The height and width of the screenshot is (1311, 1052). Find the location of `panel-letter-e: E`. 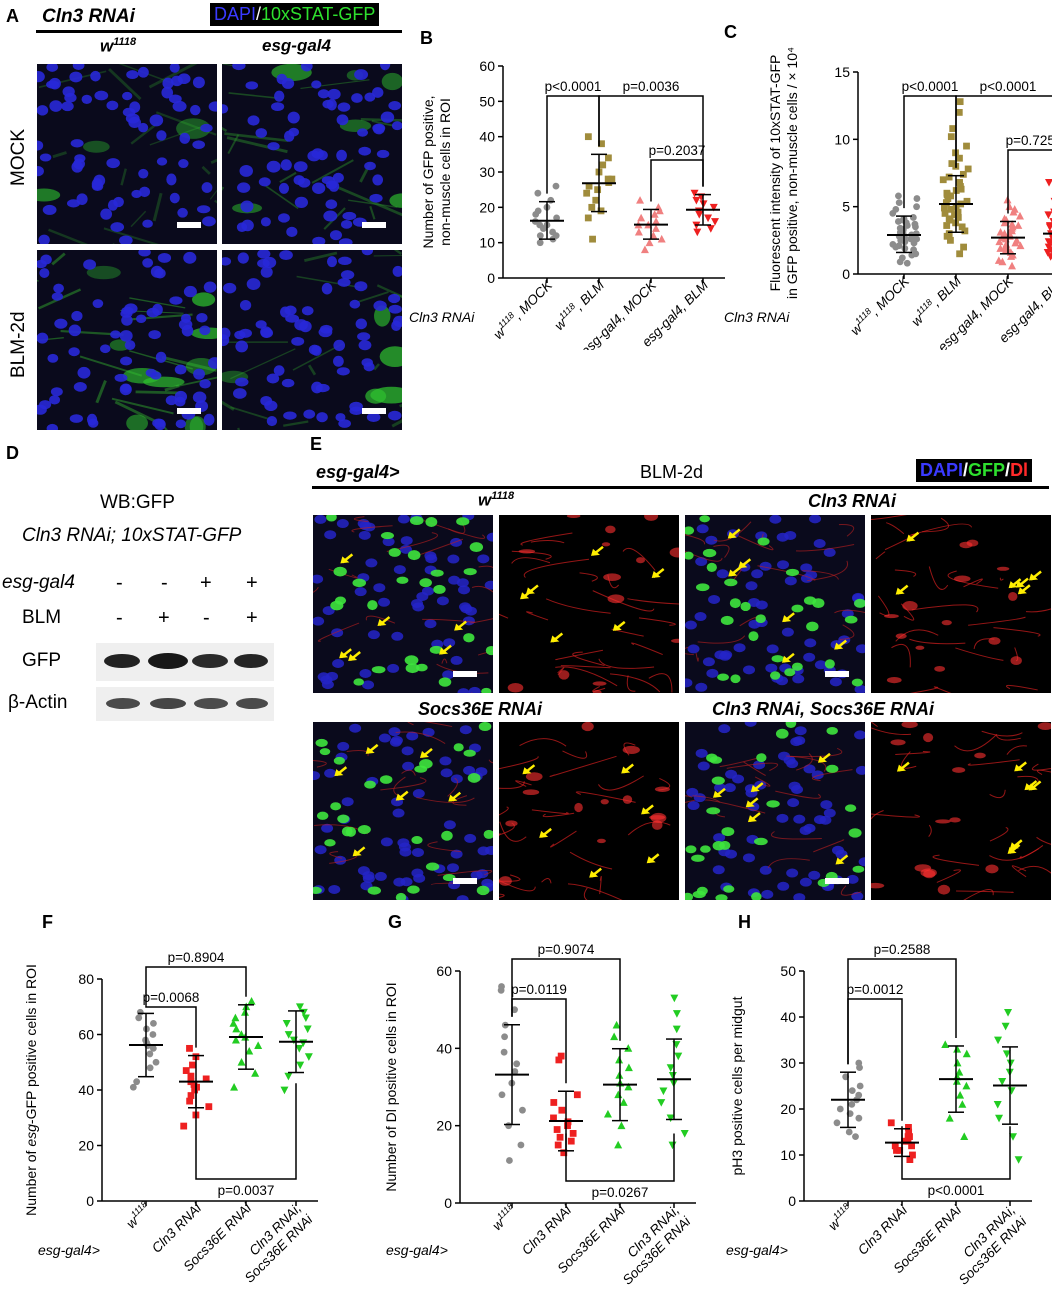

panel-letter-e: E is located at coordinates (316, 444).